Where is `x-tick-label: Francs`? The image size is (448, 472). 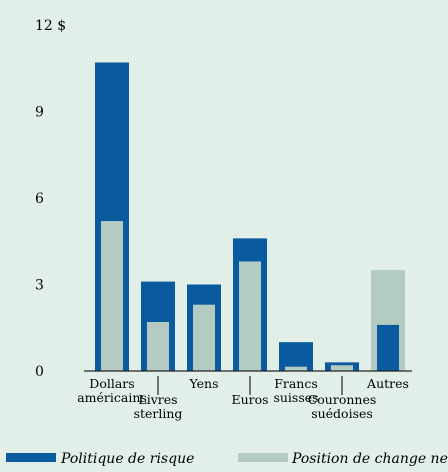
x-tick-label: Francs is located at coordinates (296, 383).